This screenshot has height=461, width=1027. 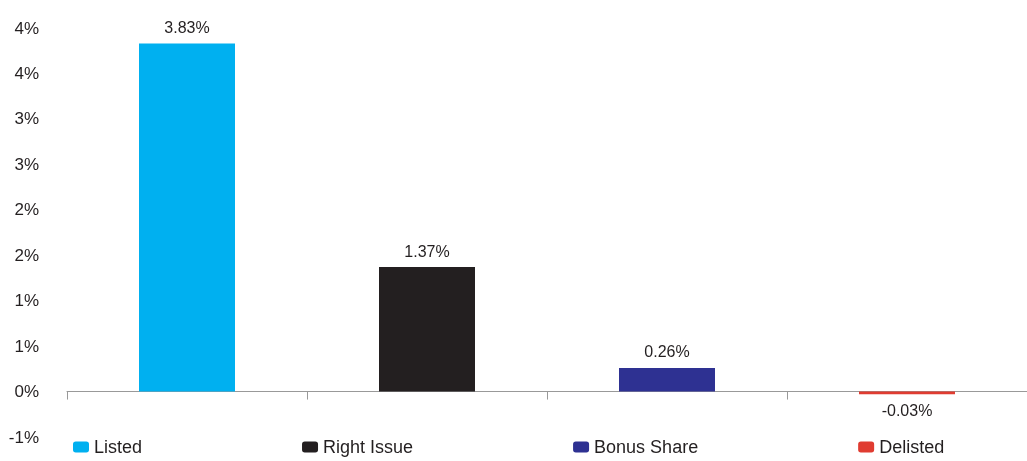 What do you see at coordinates (646, 447) in the screenshot?
I see `legend-label: Bonus Share` at bounding box center [646, 447].